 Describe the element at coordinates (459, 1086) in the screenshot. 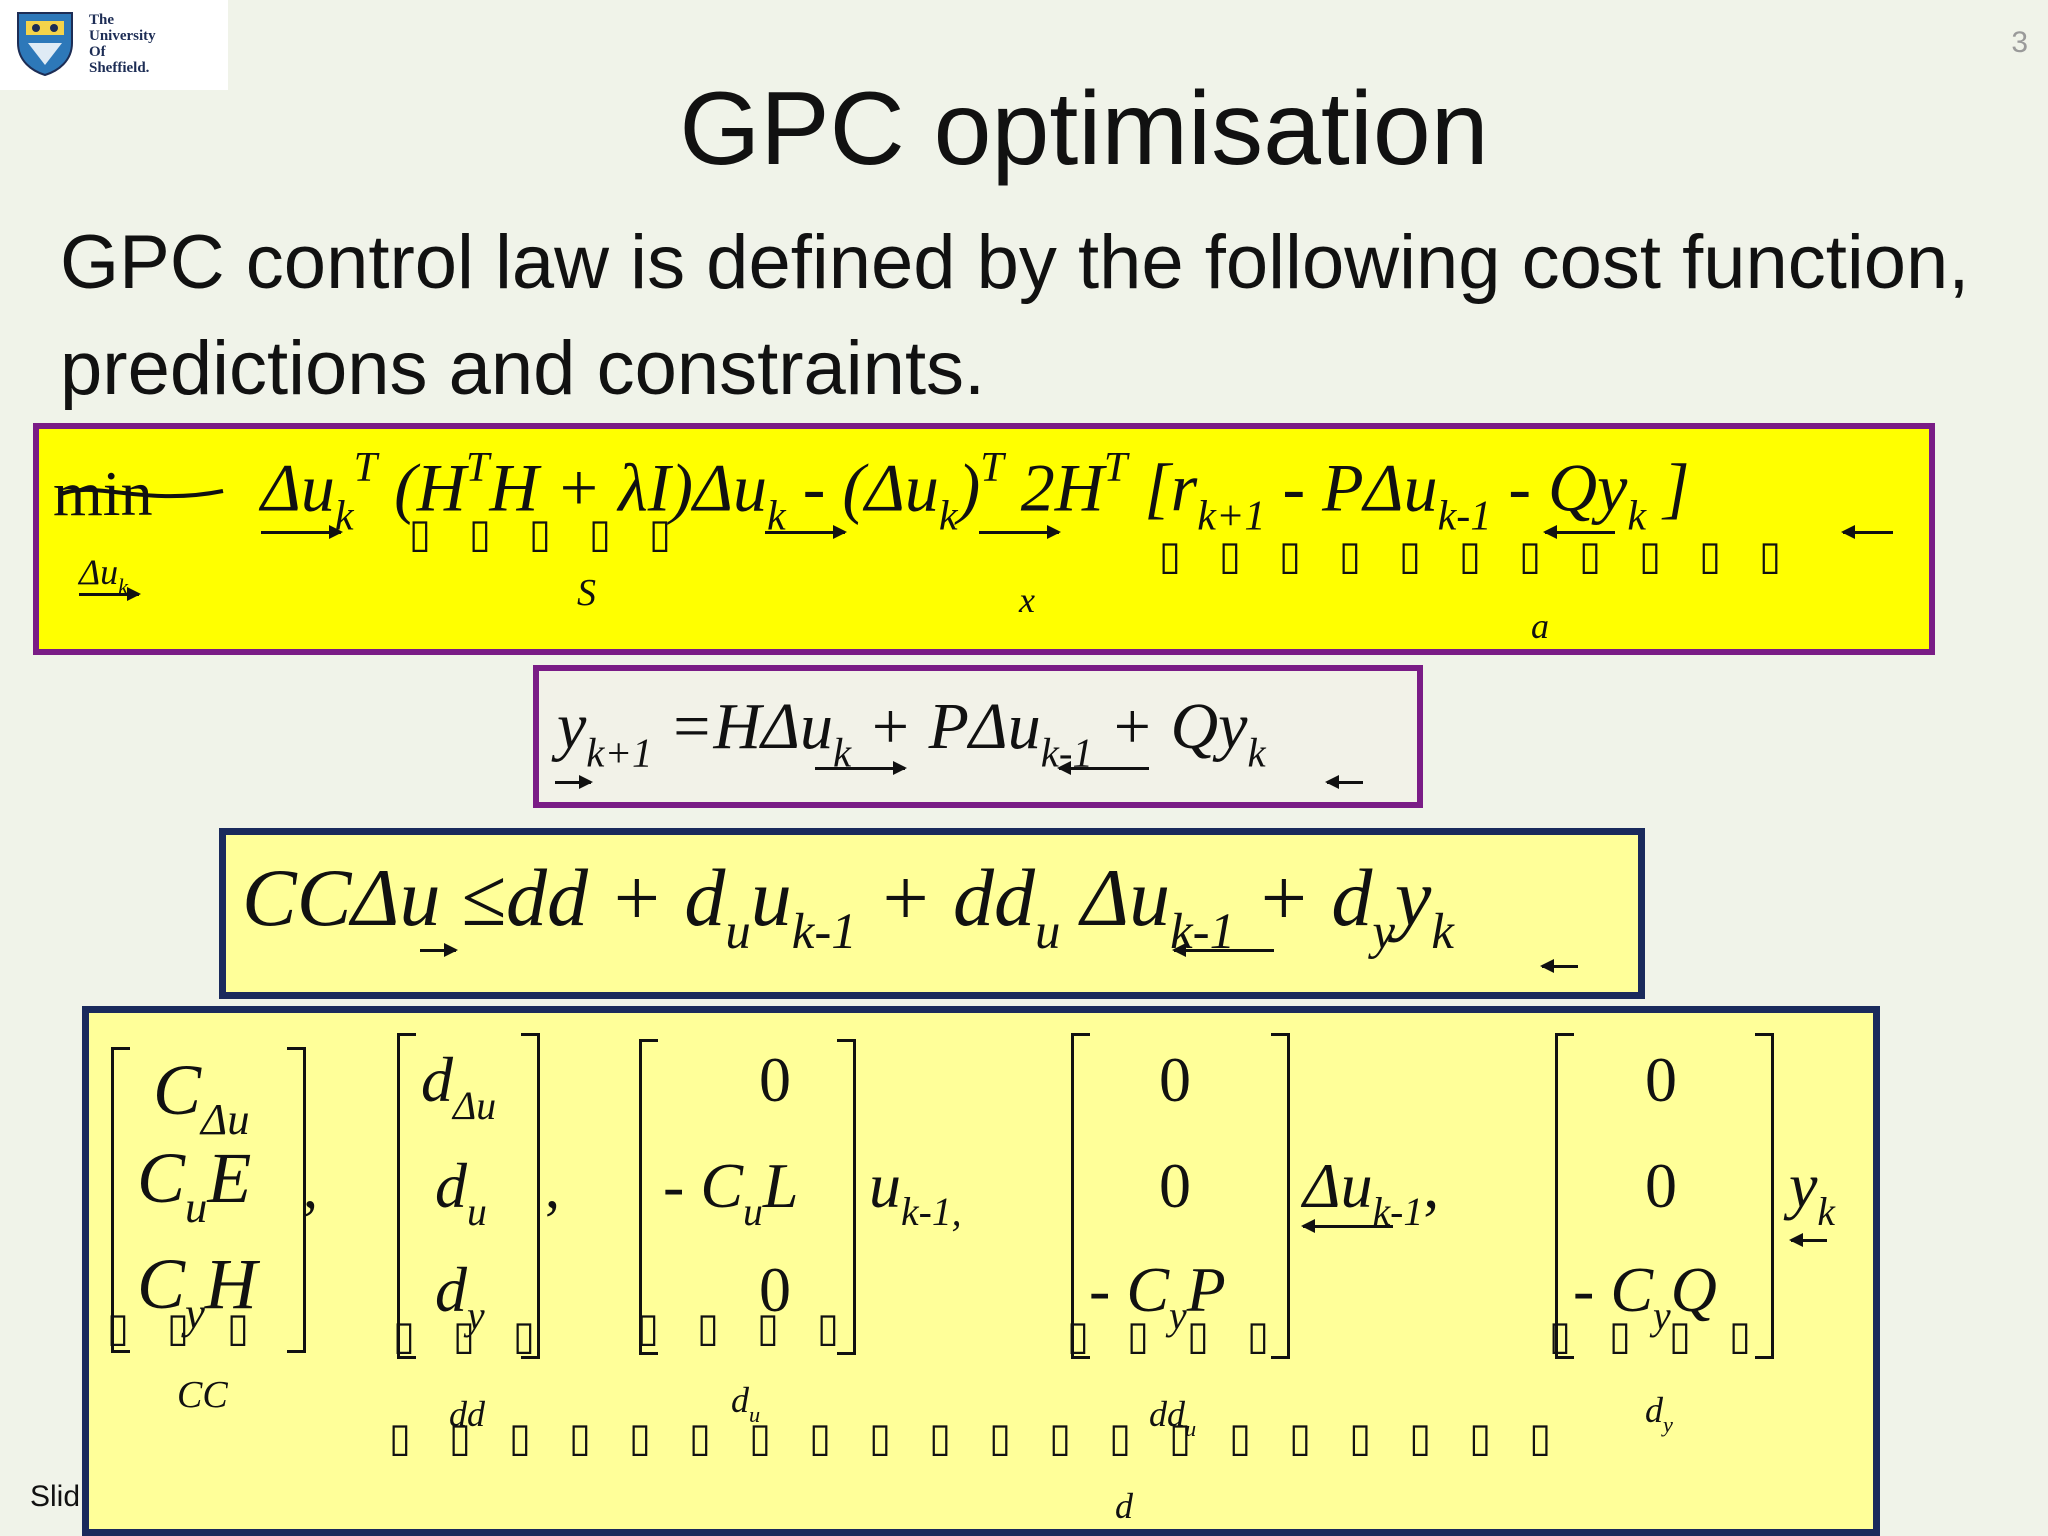

I see `dd-row-1: dΔu` at that location.